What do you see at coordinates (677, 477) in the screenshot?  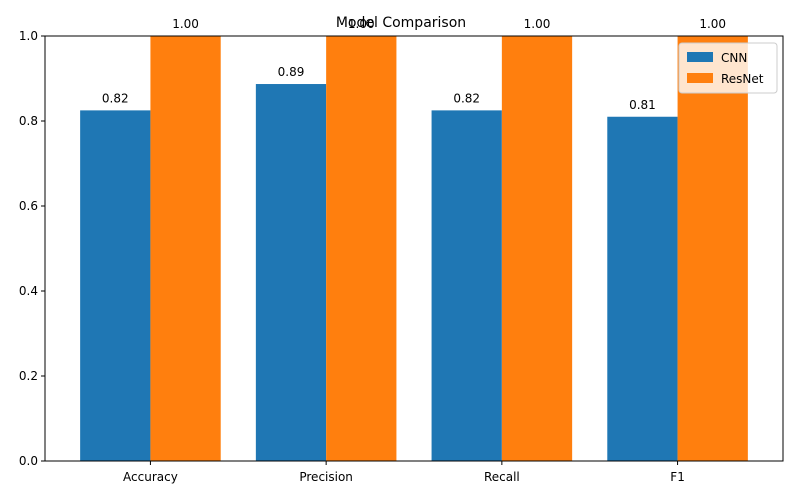 I see `x-tick-label-f1: F1` at bounding box center [677, 477].